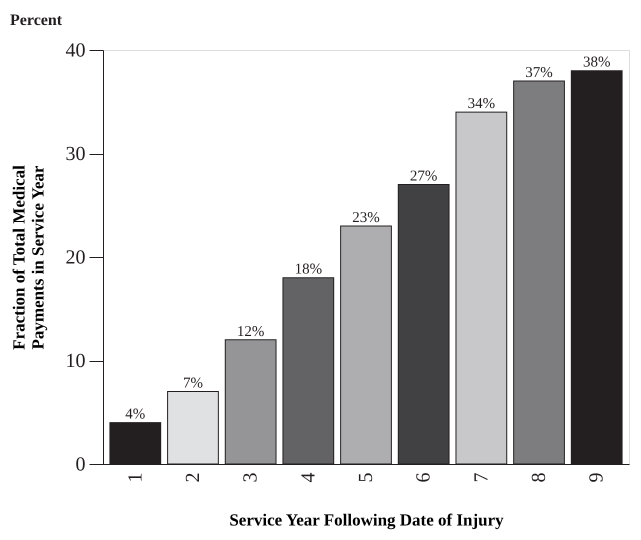 Image resolution: width=641 pixels, height=540 pixels. Describe the element at coordinates (481, 477) in the screenshot. I see `x-tick-label: 7` at that location.